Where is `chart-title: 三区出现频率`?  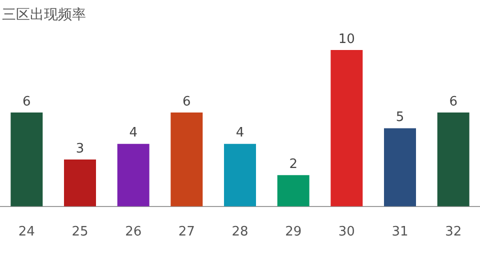 chart-title: 三区出现频率 is located at coordinates (44, 15).